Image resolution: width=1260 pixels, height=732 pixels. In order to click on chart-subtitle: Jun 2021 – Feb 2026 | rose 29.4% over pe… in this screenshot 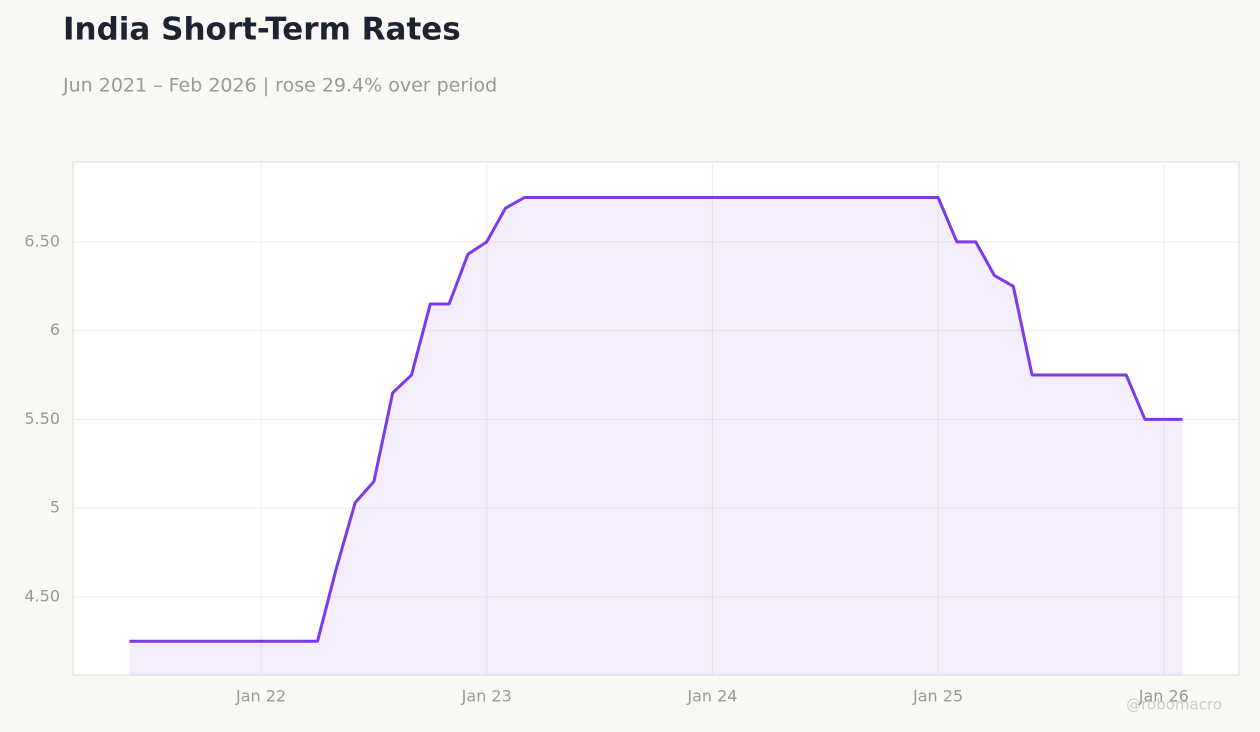, I will do `click(279, 86)`.